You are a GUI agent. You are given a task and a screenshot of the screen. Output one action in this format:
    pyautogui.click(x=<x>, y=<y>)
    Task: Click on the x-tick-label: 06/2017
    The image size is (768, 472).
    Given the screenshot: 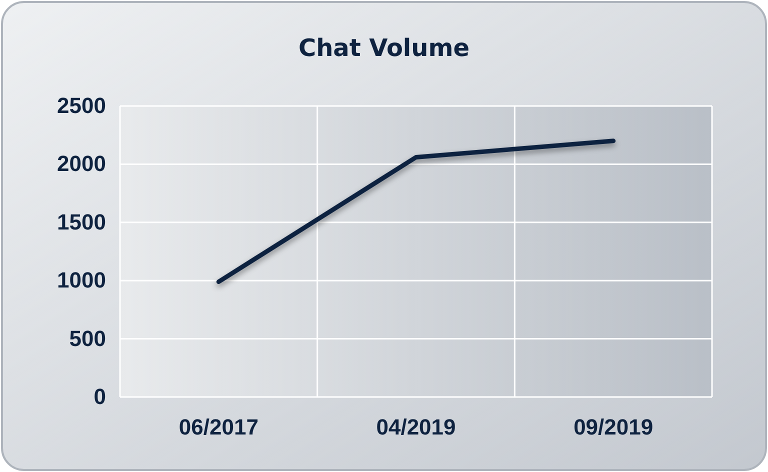 What is the action you would take?
    pyautogui.click(x=218, y=427)
    